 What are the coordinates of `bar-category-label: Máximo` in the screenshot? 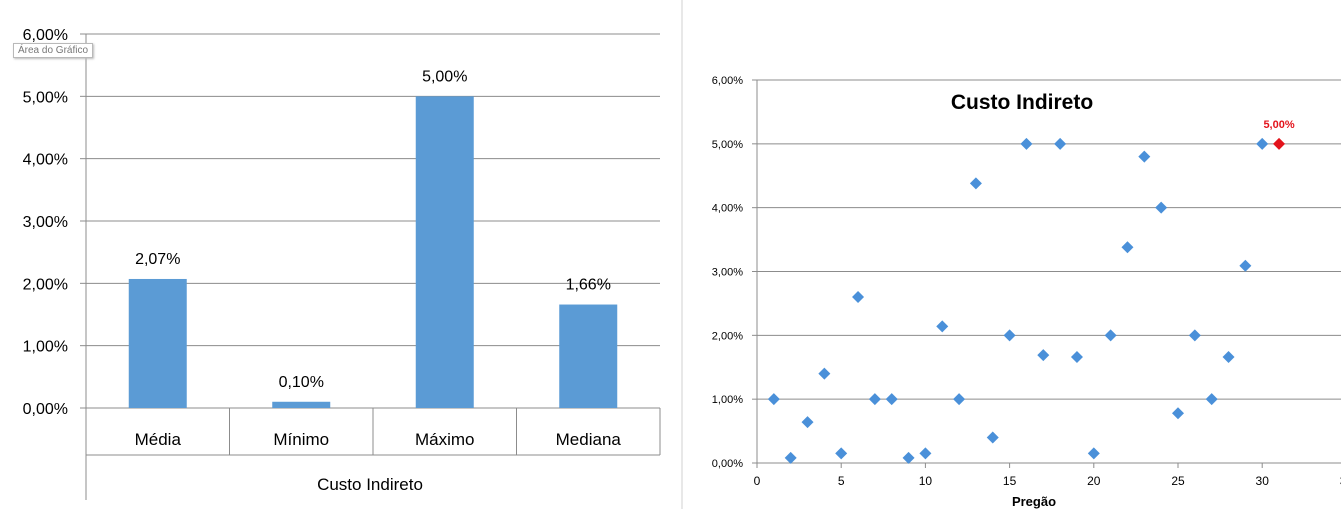 It's located at (445, 439).